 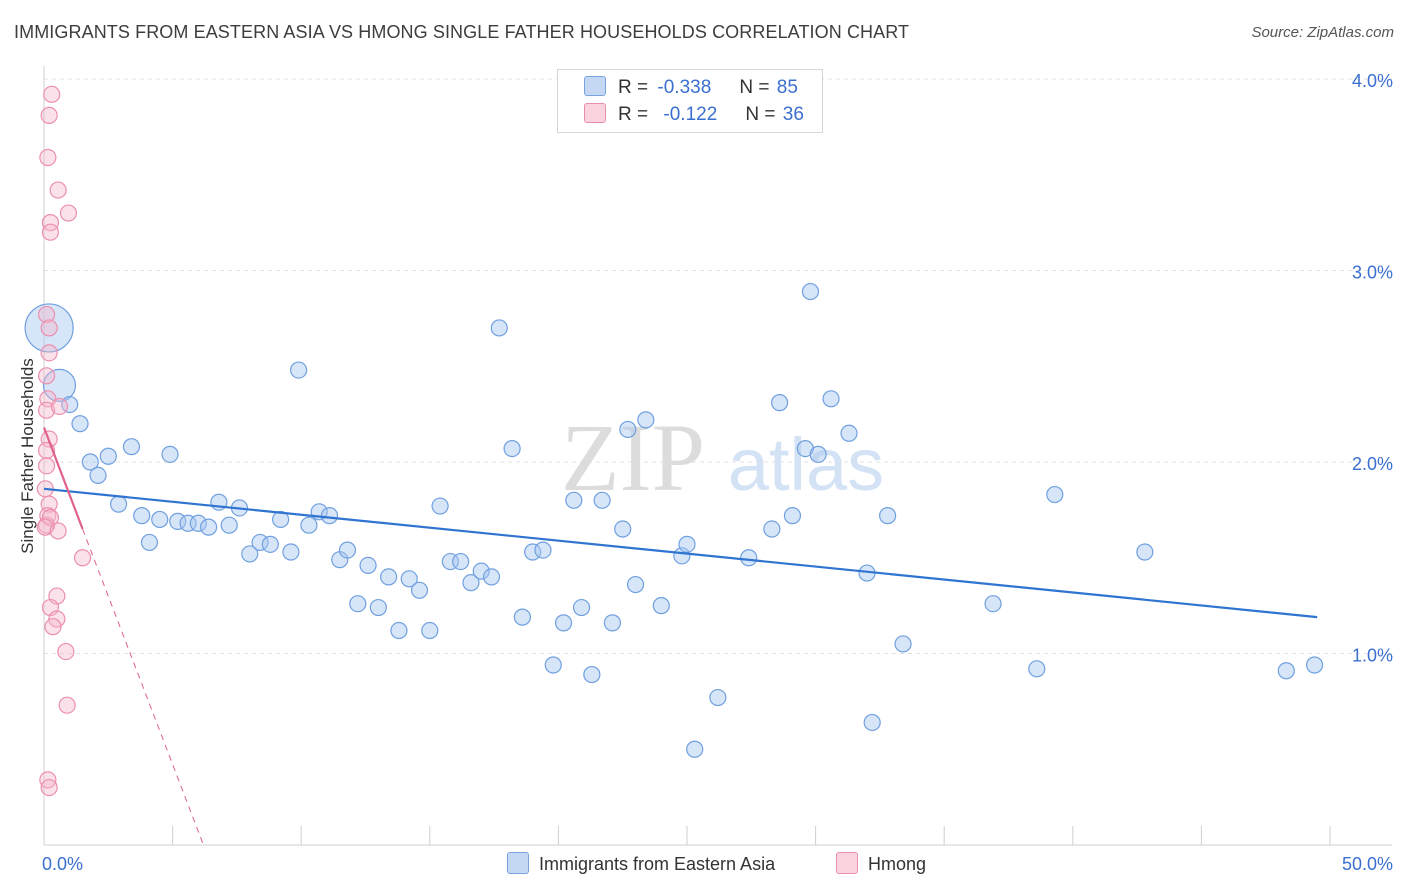 I want to click on source-label: Source: ZipAtlas.com, so click(x=1322, y=32).